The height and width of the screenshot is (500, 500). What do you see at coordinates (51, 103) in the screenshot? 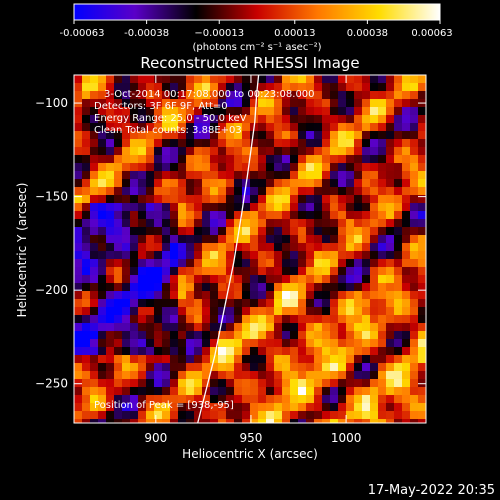
I see `y-tick-label: −100` at bounding box center [51, 103].